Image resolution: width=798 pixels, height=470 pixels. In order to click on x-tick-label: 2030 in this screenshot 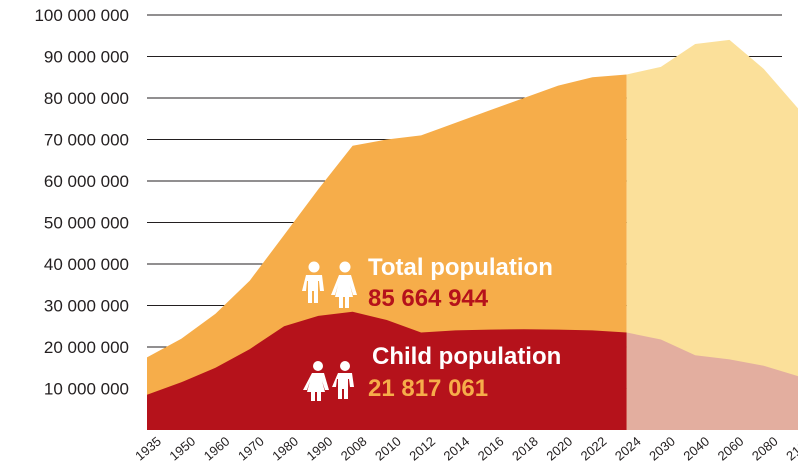, I will do `click(662, 449)`.